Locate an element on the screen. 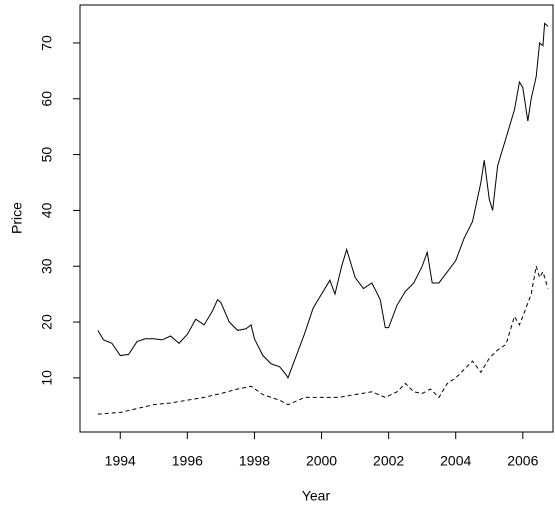 The width and height of the screenshot is (555, 514). y-tick-label: 20 is located at coordinates (47, 322).